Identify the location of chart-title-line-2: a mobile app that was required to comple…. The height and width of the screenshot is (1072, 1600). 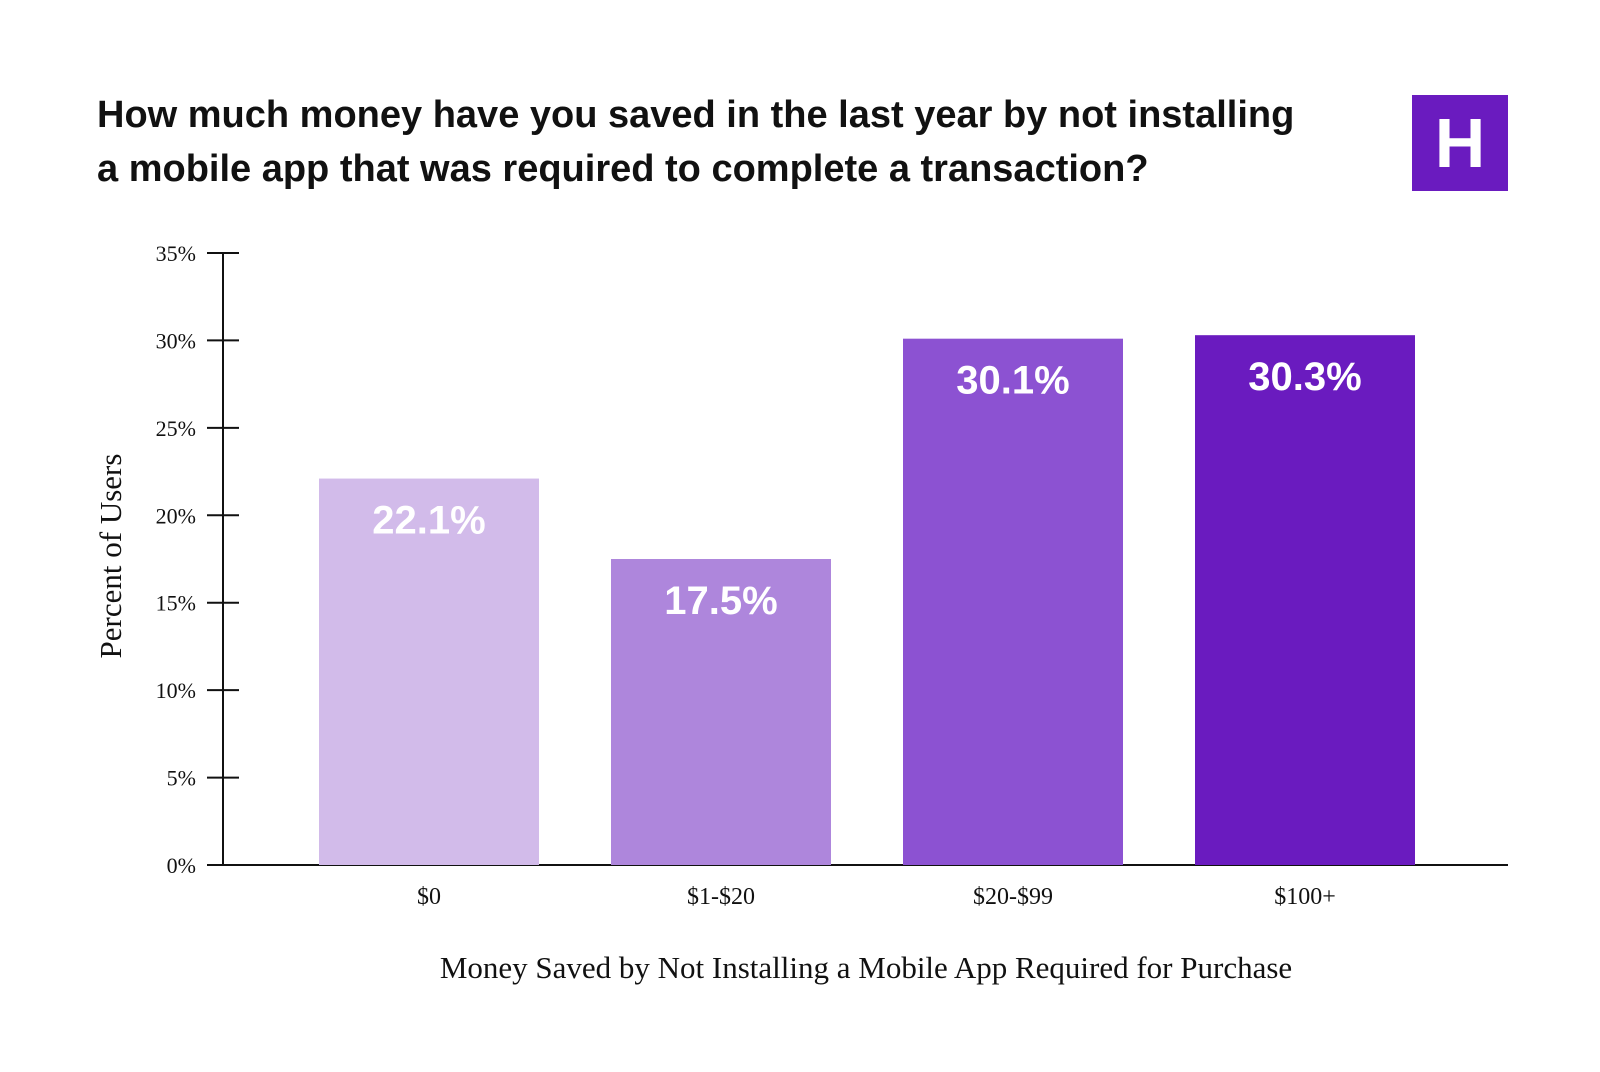
(623, 169).